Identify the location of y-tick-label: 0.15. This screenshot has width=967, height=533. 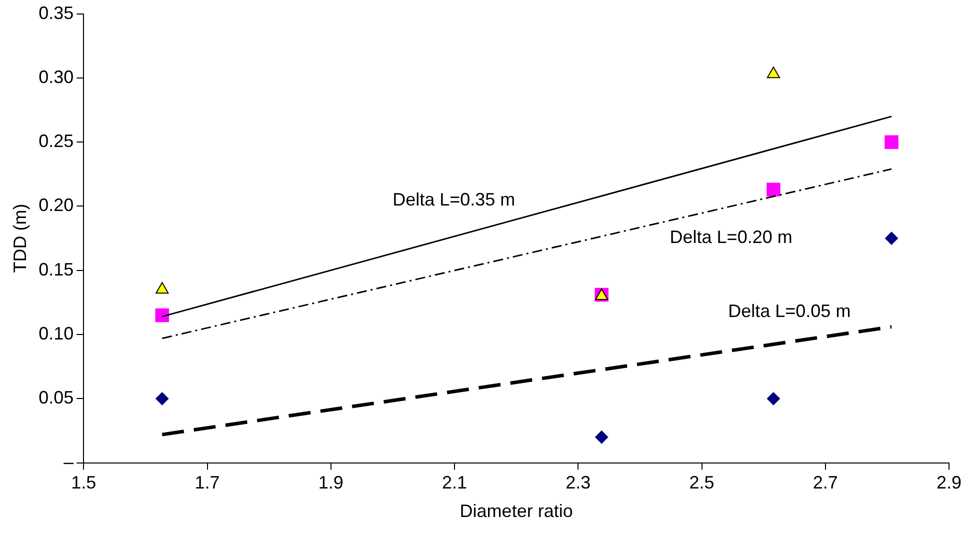
(56, 269).